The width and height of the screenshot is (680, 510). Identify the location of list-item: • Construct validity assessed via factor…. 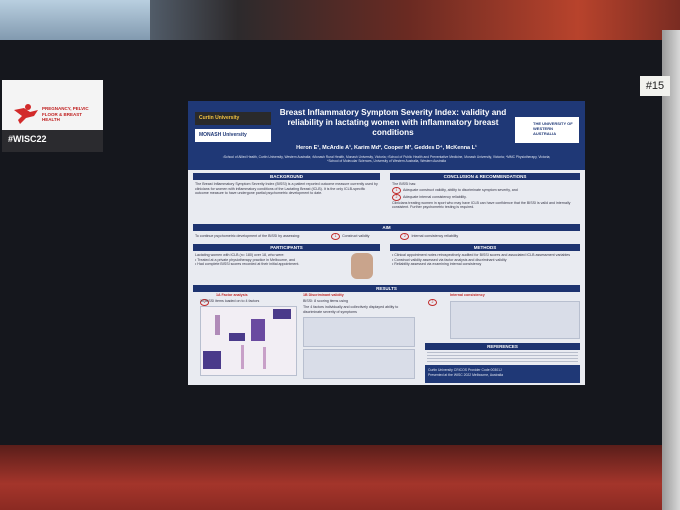
(449, 259).